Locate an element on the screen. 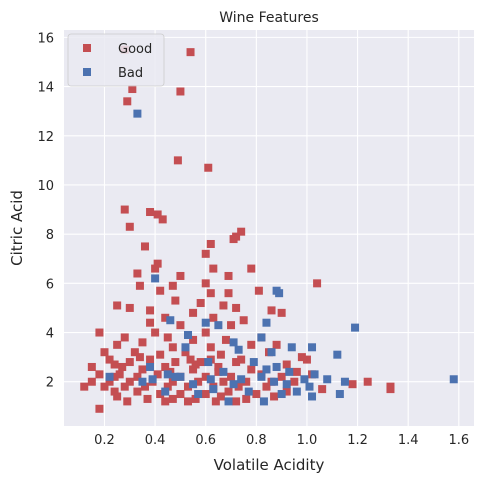 The height and width of the screenshot is (484, 484). legend: Good Bad is located at coordinates (116, 60).